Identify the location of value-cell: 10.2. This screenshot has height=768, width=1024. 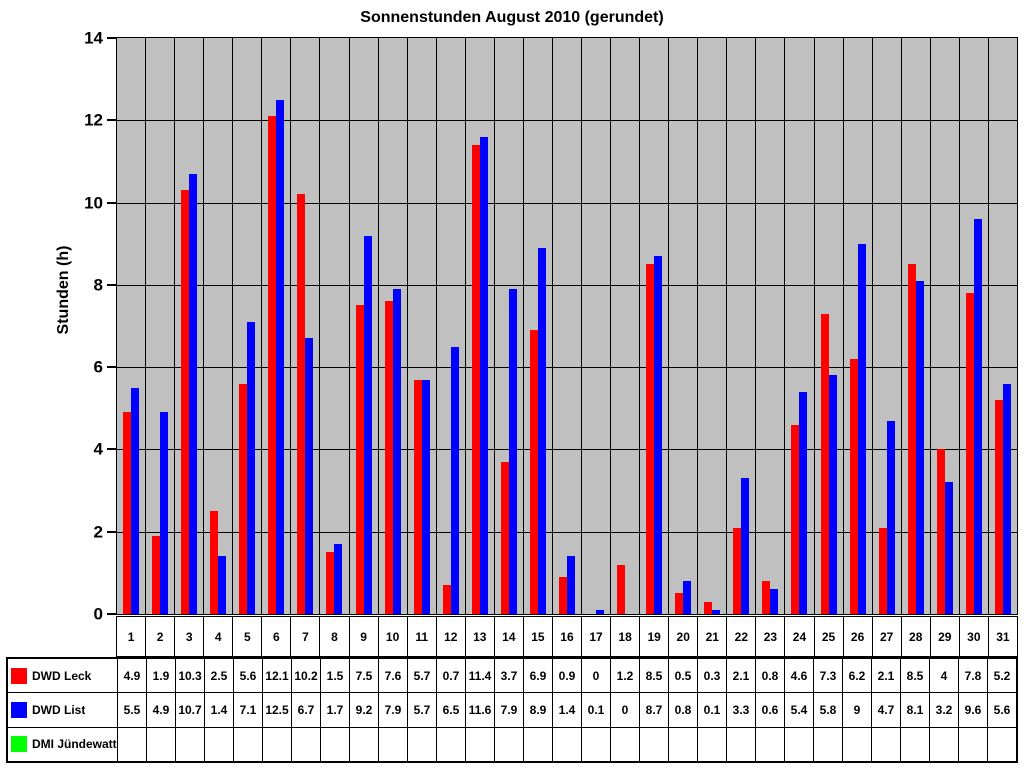
(305, 676).